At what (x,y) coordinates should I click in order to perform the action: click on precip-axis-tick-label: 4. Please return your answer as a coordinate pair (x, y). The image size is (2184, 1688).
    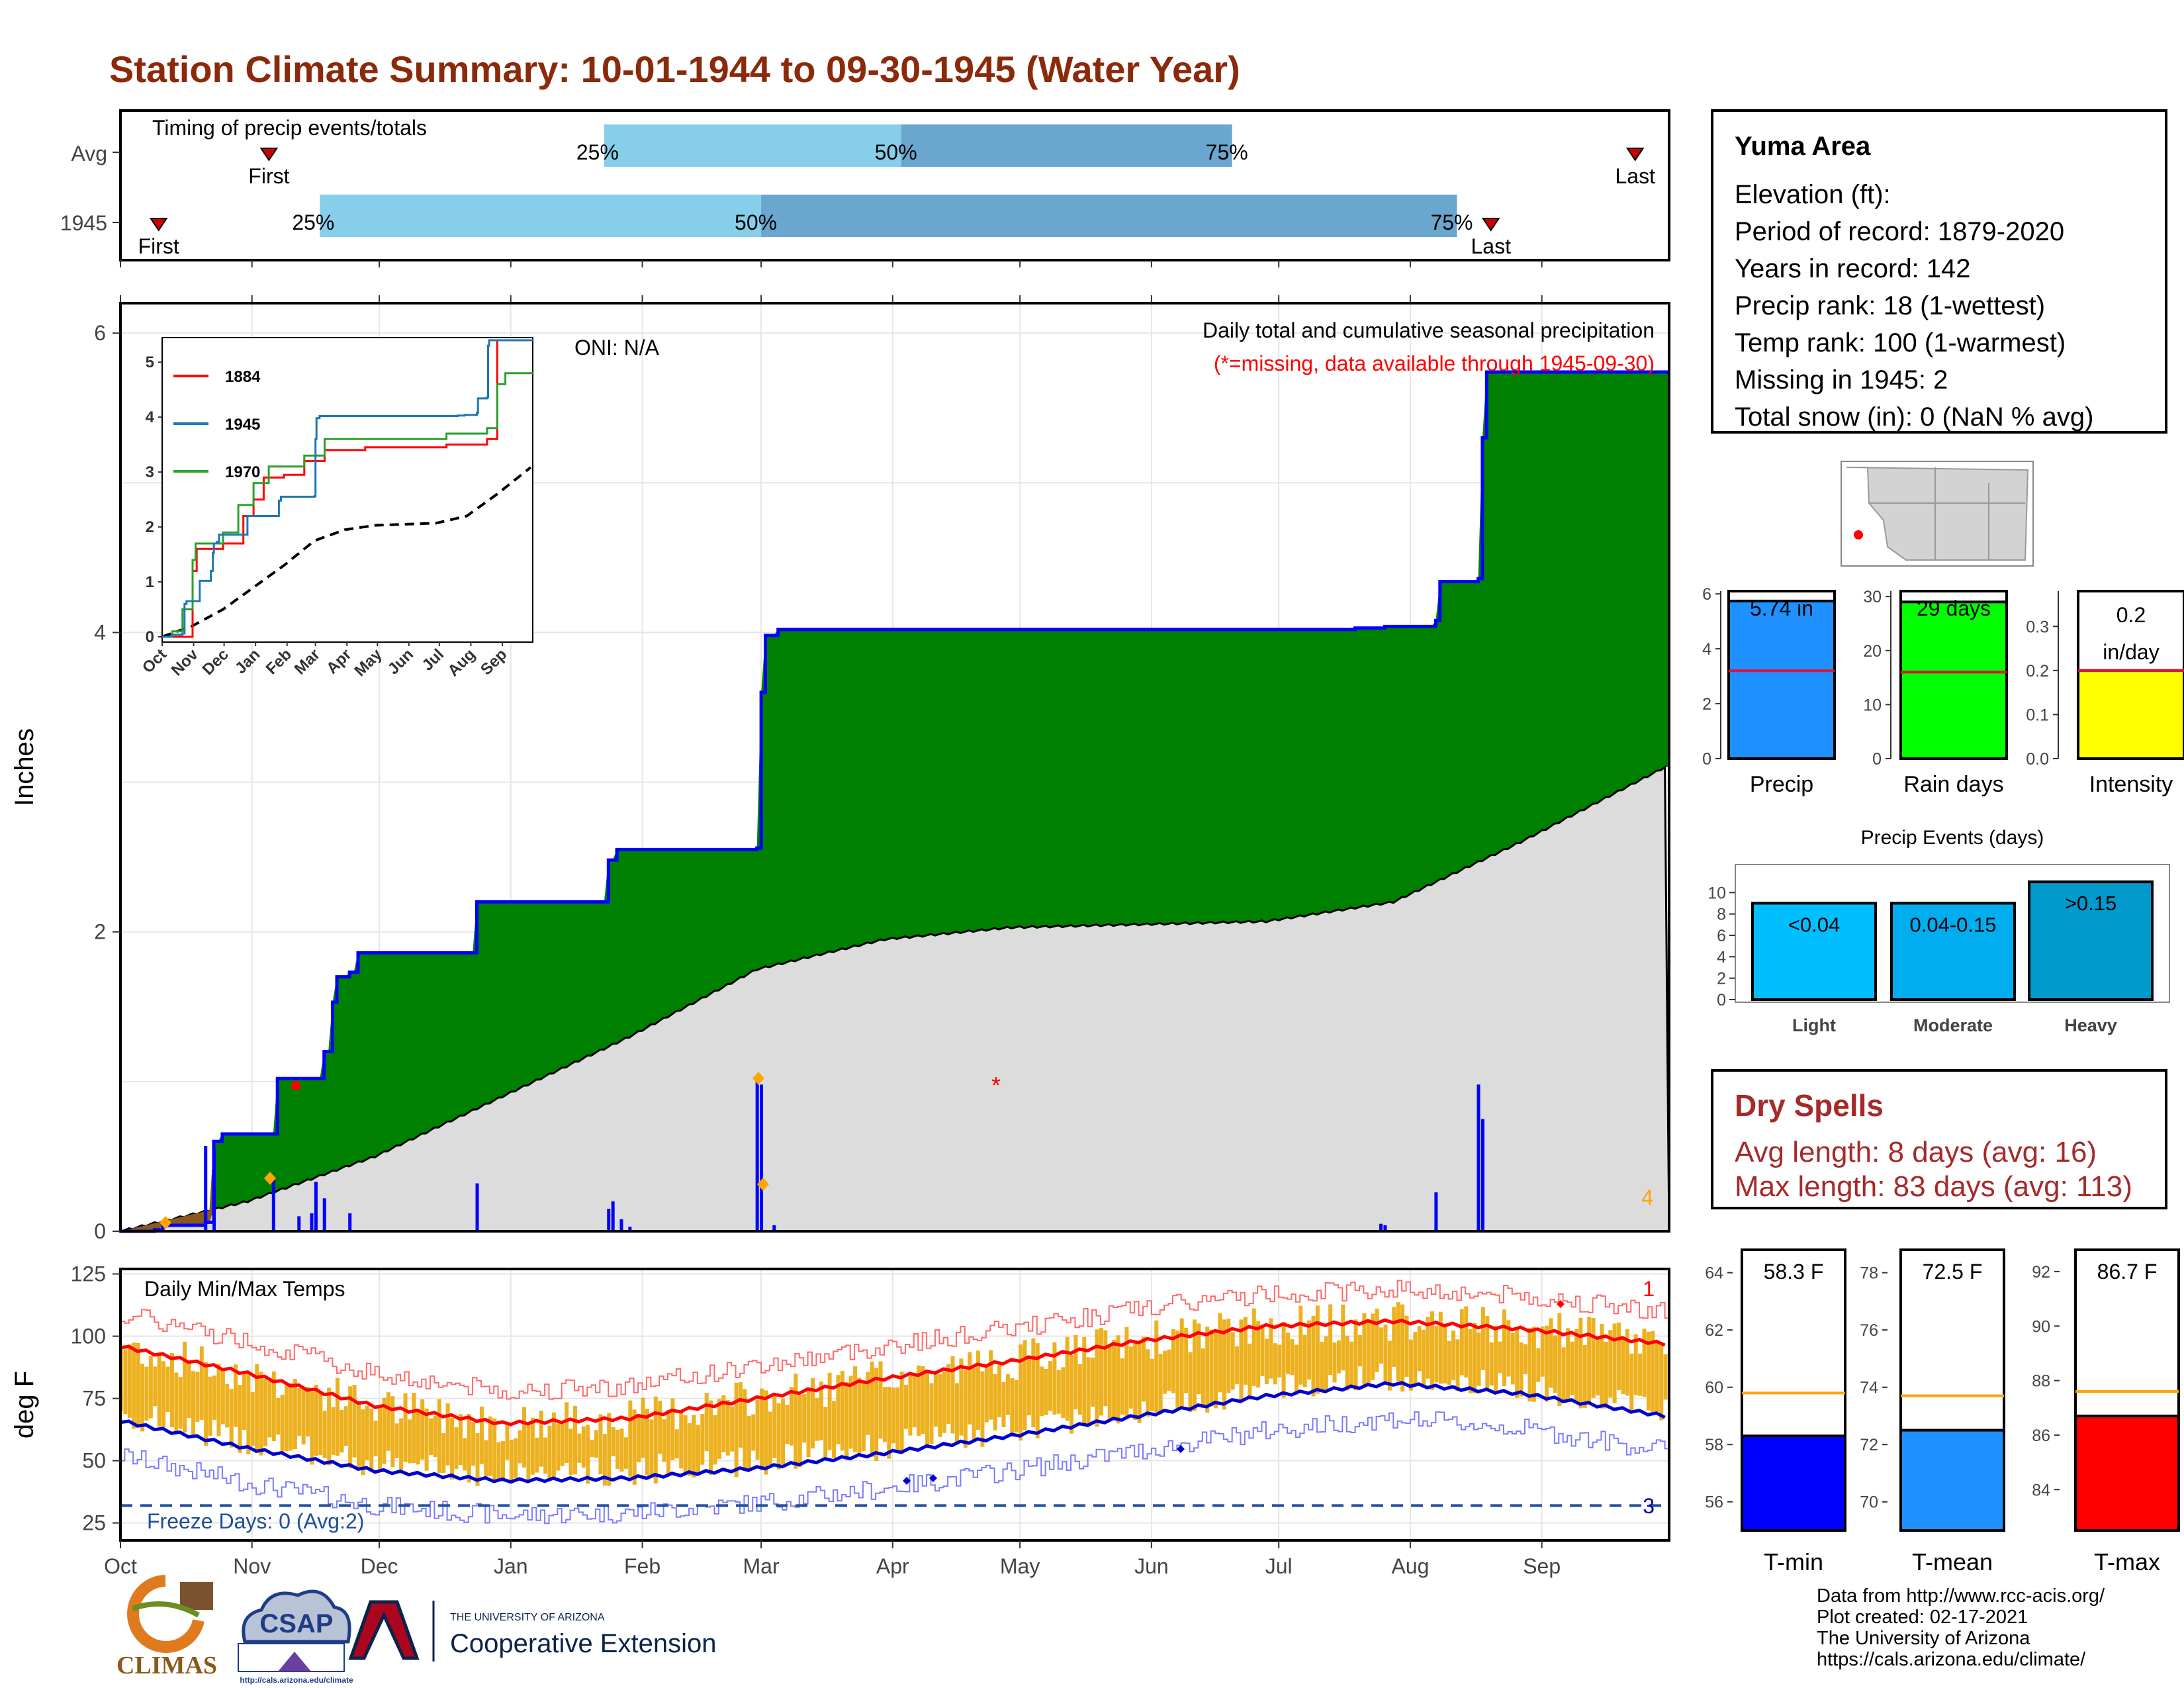
    Looking at the image, I should click on (100, 632).